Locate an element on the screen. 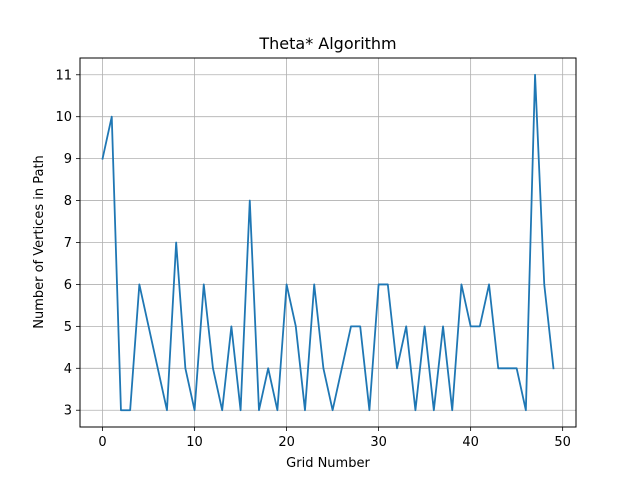 This screenshot has height=480, width=640. x-tick-label: 50 is located at coordinates (562, 442).